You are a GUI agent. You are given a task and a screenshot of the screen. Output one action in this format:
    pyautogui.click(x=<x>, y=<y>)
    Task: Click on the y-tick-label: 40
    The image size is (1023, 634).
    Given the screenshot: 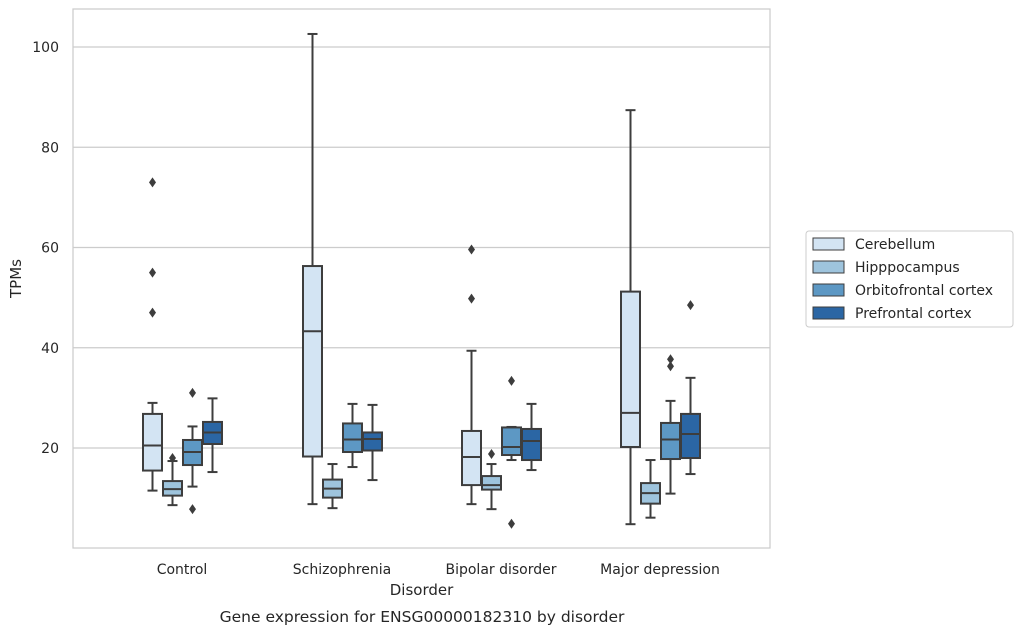 What is the action you would take?
    pyautogui.click(x=50, y=349)
    